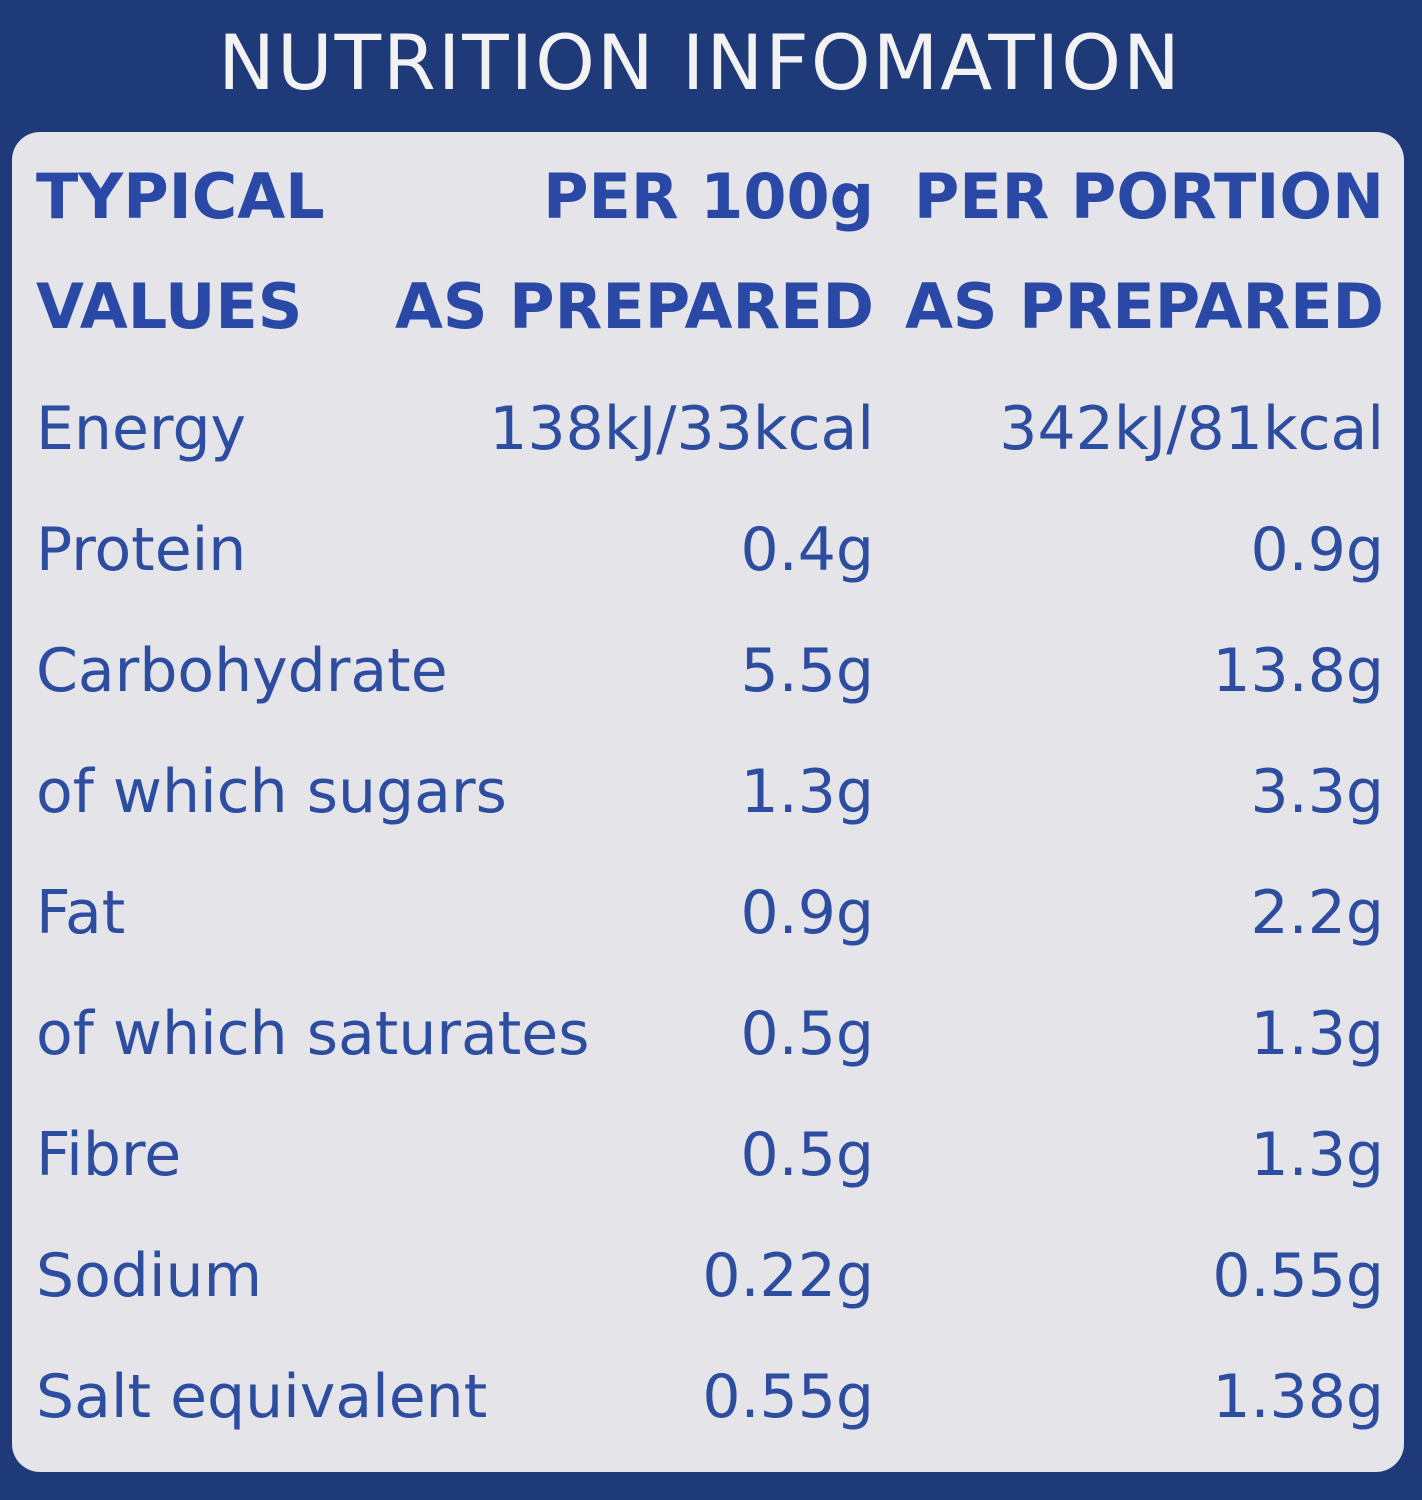  What do you see at coordinates (313, 1034) in the screenshot?
I see `nutrient-label: of which saturates` at bounding box center [313, 1034].